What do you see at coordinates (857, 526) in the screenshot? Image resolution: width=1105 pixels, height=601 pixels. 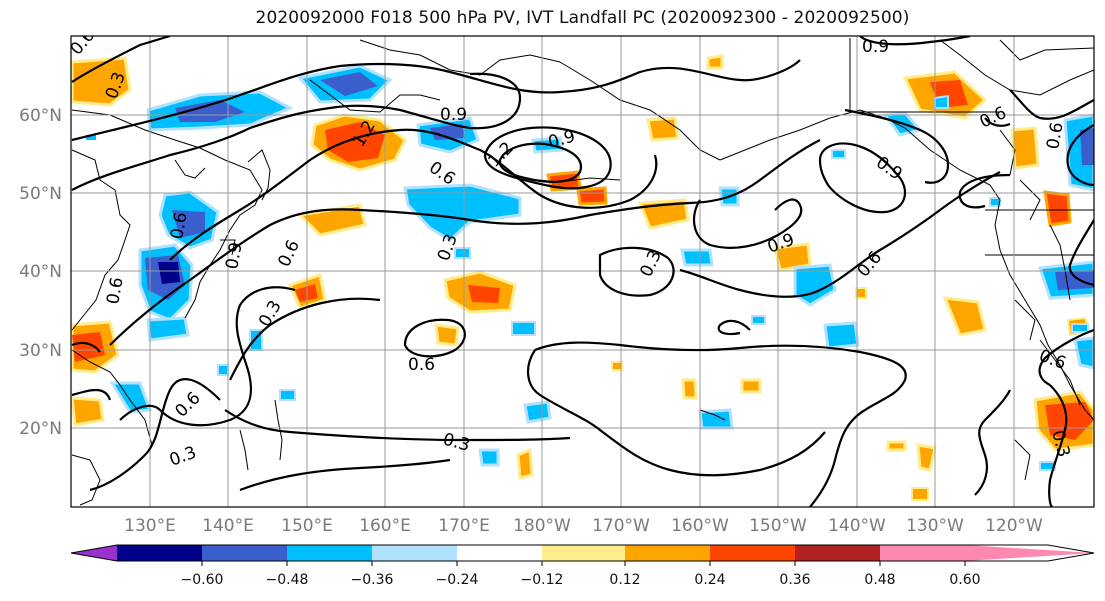 I see `lon-label: 140°W` at bounding box center [857, 526].